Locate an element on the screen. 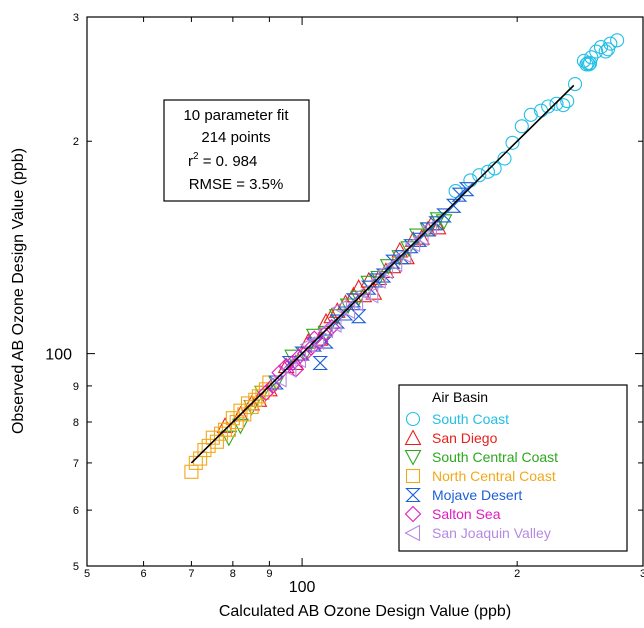 This screenshot has height=628, width=644. x-tick-label: 9 is located at coordinates (269, 574).